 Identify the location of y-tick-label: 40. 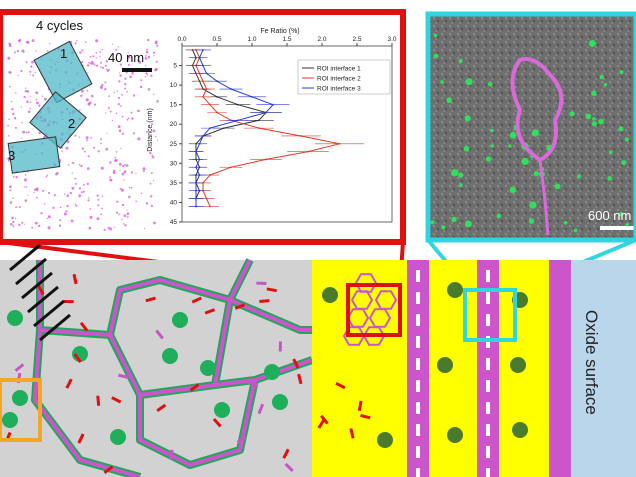
(174, 202).